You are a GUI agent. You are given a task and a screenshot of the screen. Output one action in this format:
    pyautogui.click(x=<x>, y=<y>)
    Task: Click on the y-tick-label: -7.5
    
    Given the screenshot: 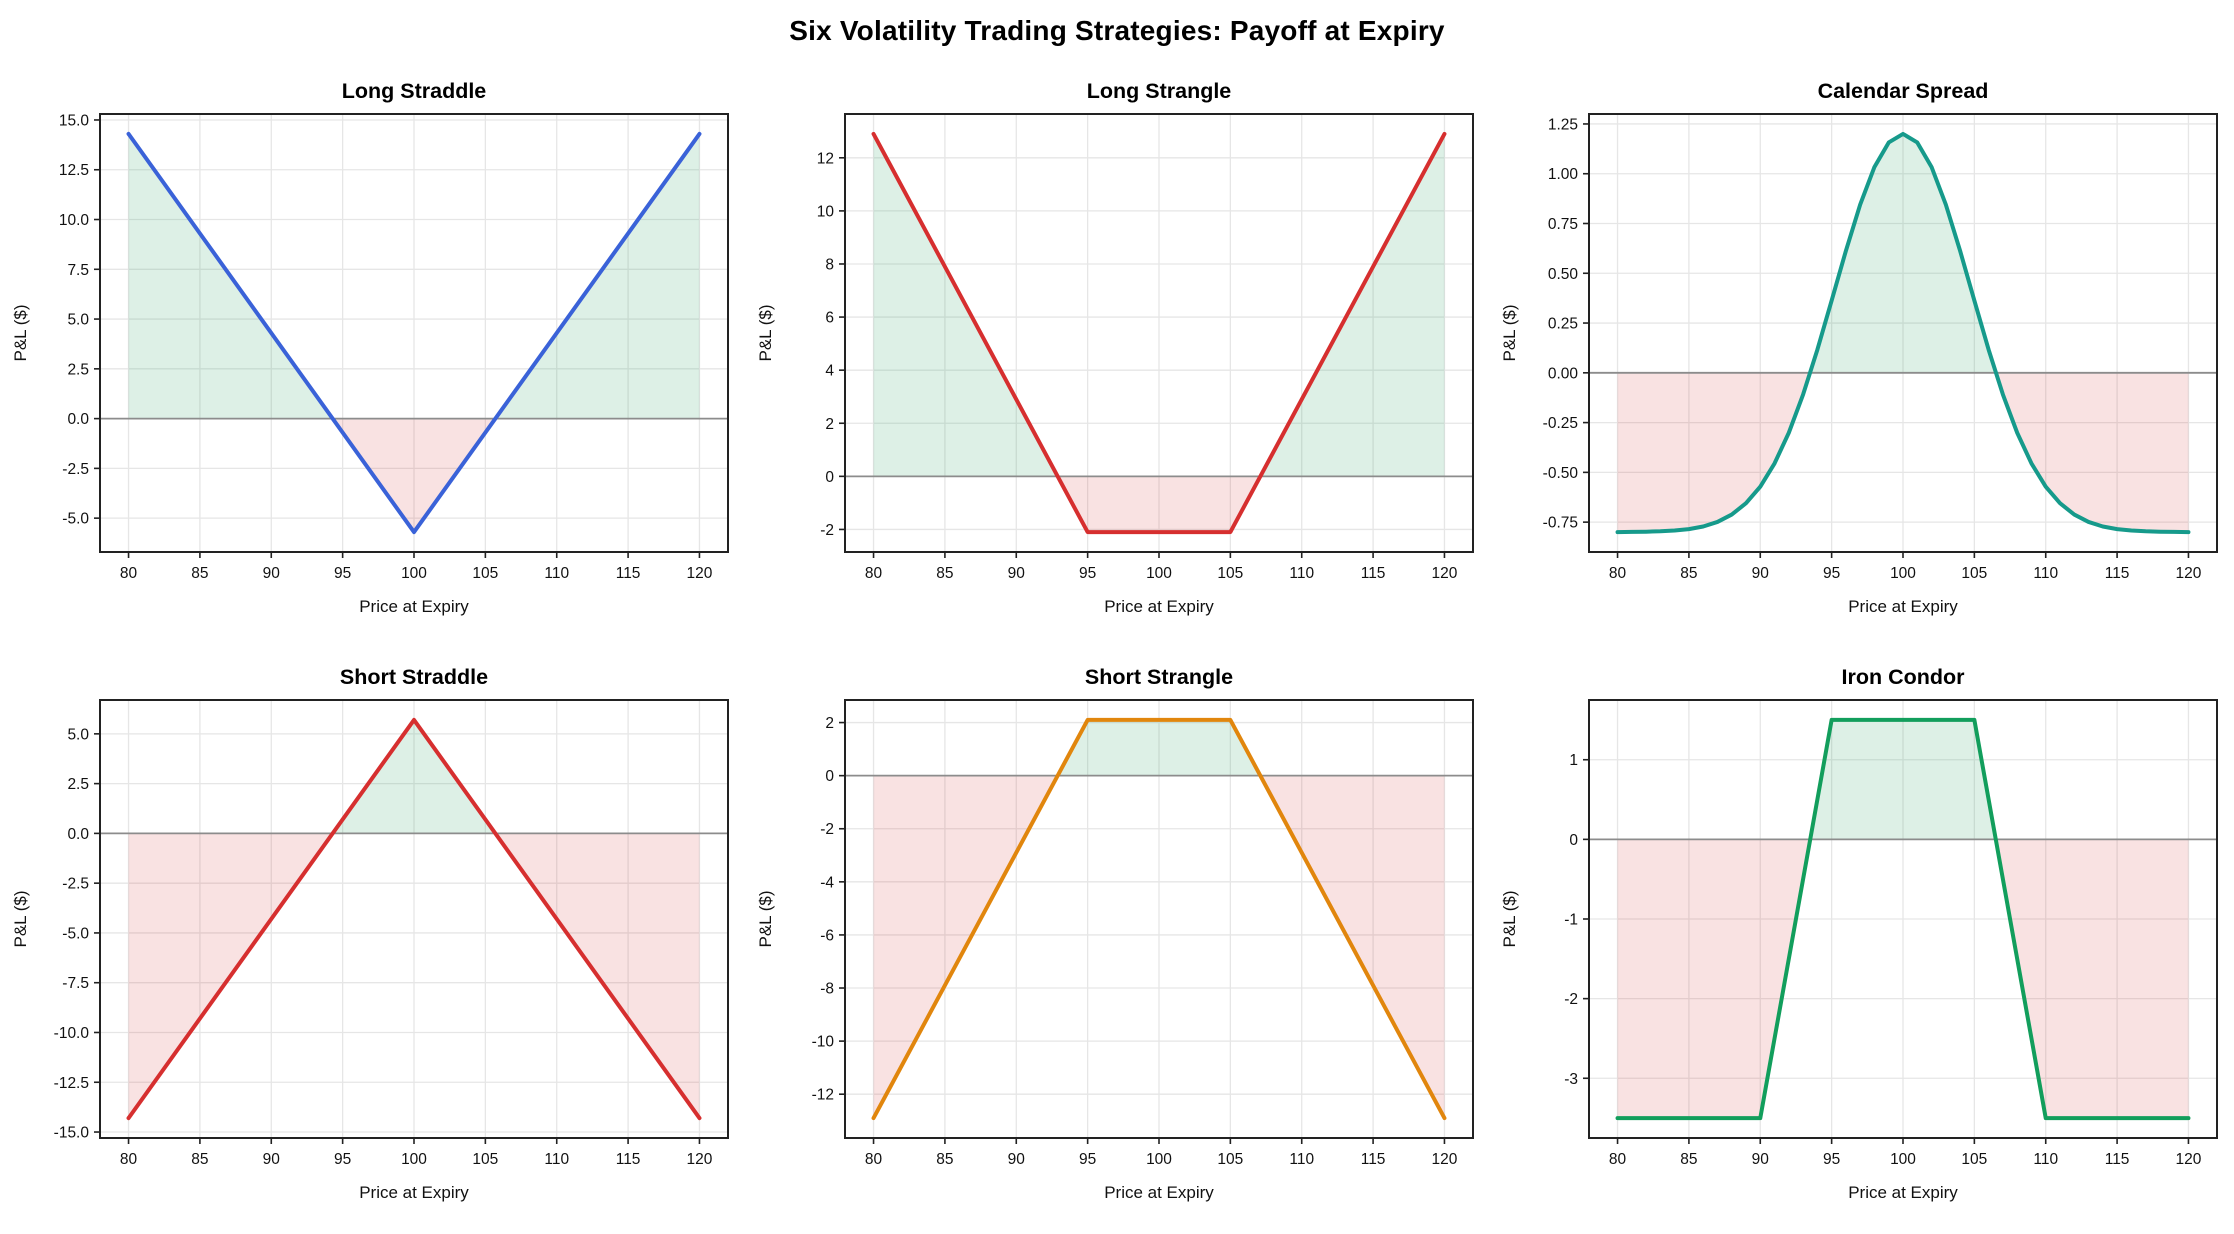 What is the action you would take?
    pyautogui.click(x=75, y=983)
    